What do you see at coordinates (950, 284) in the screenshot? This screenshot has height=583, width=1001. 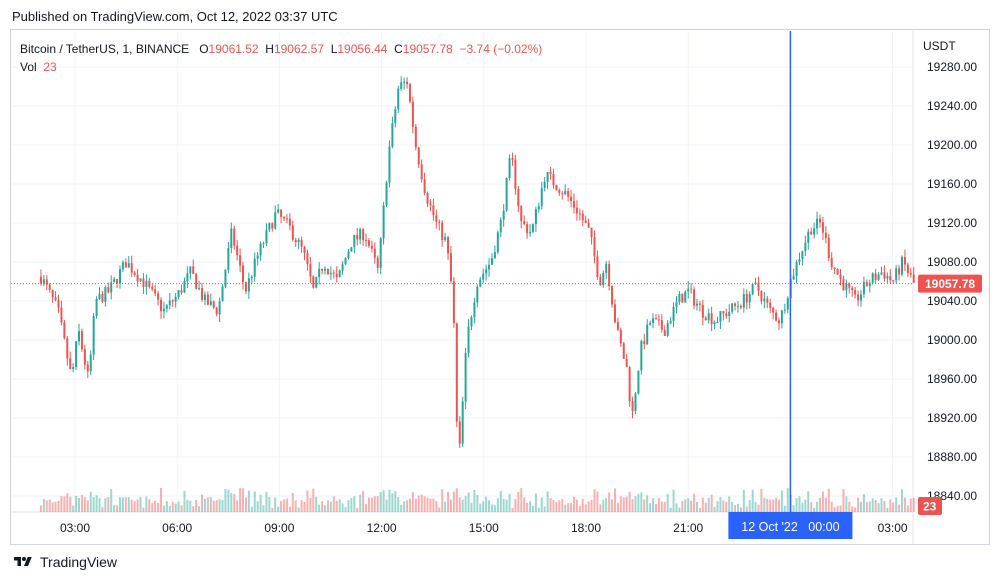 I see `last-price-label: 19057.78` at bounding box center [950, 284].